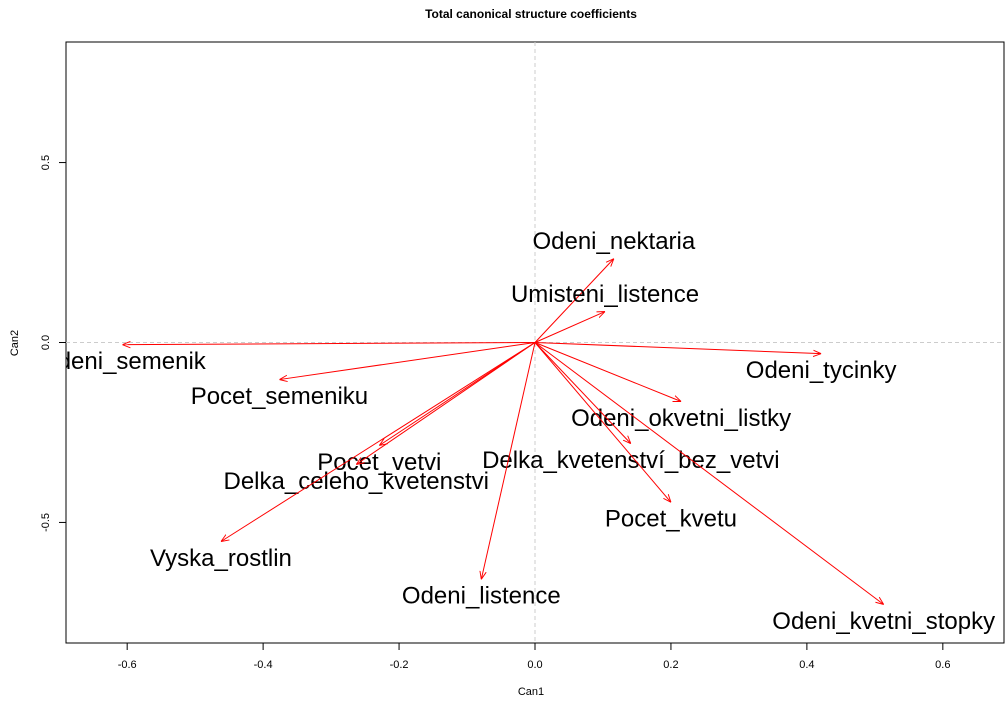  What do you see at coordinates (531, 692) in the screenshot?
I see `x-axis-label: Can1` at bounding box center [531, 692].